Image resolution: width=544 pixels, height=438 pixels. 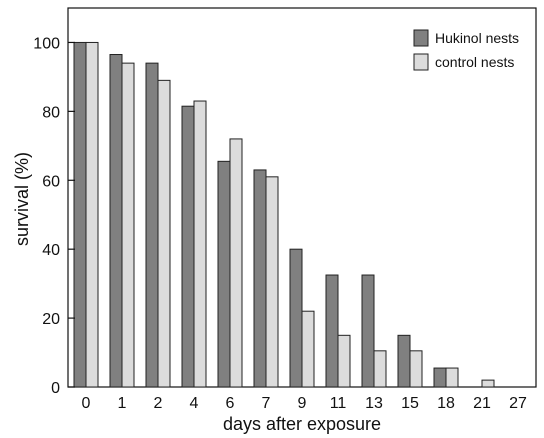 I want to click on y-tick-label: 20, so click(x=51, y=319).